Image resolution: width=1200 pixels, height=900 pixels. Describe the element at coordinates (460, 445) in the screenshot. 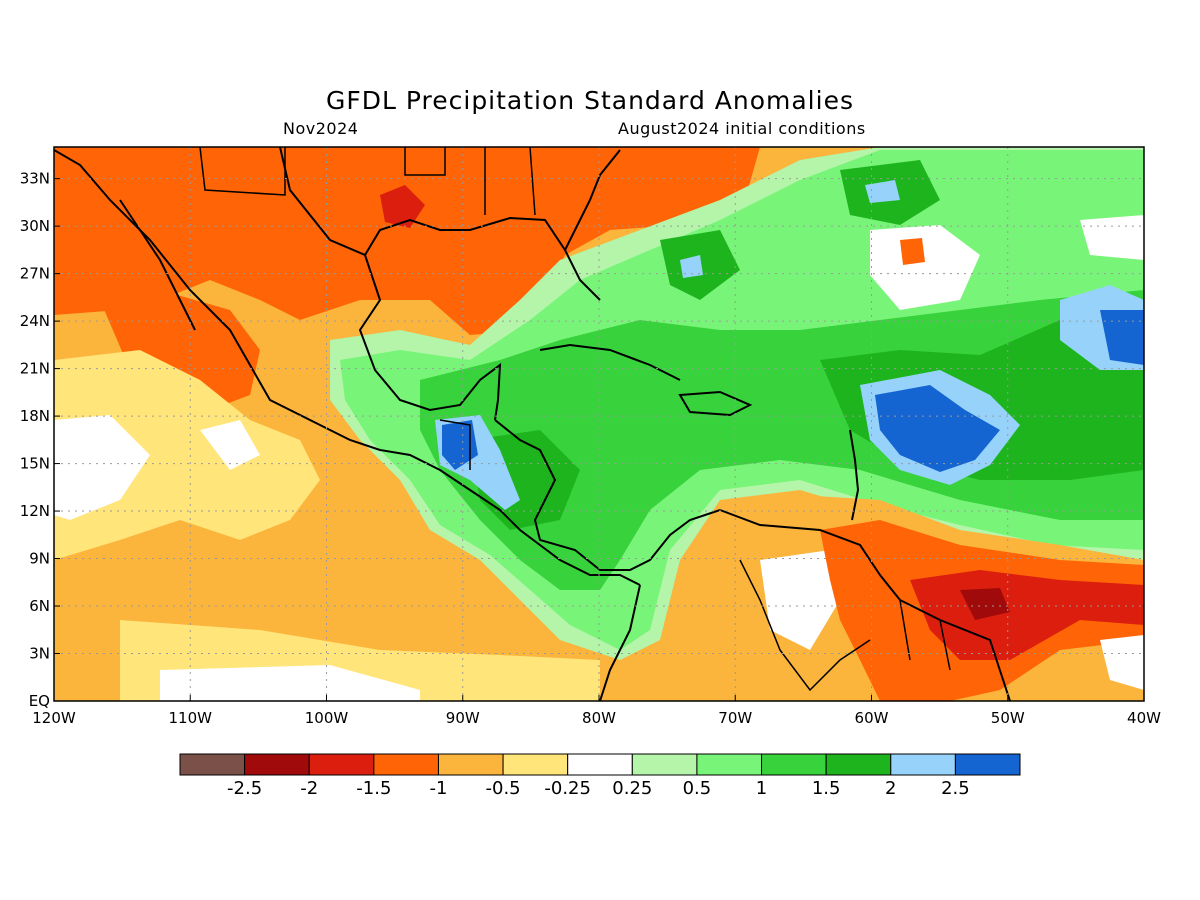

I see `field-blue-guatemala` at that location.